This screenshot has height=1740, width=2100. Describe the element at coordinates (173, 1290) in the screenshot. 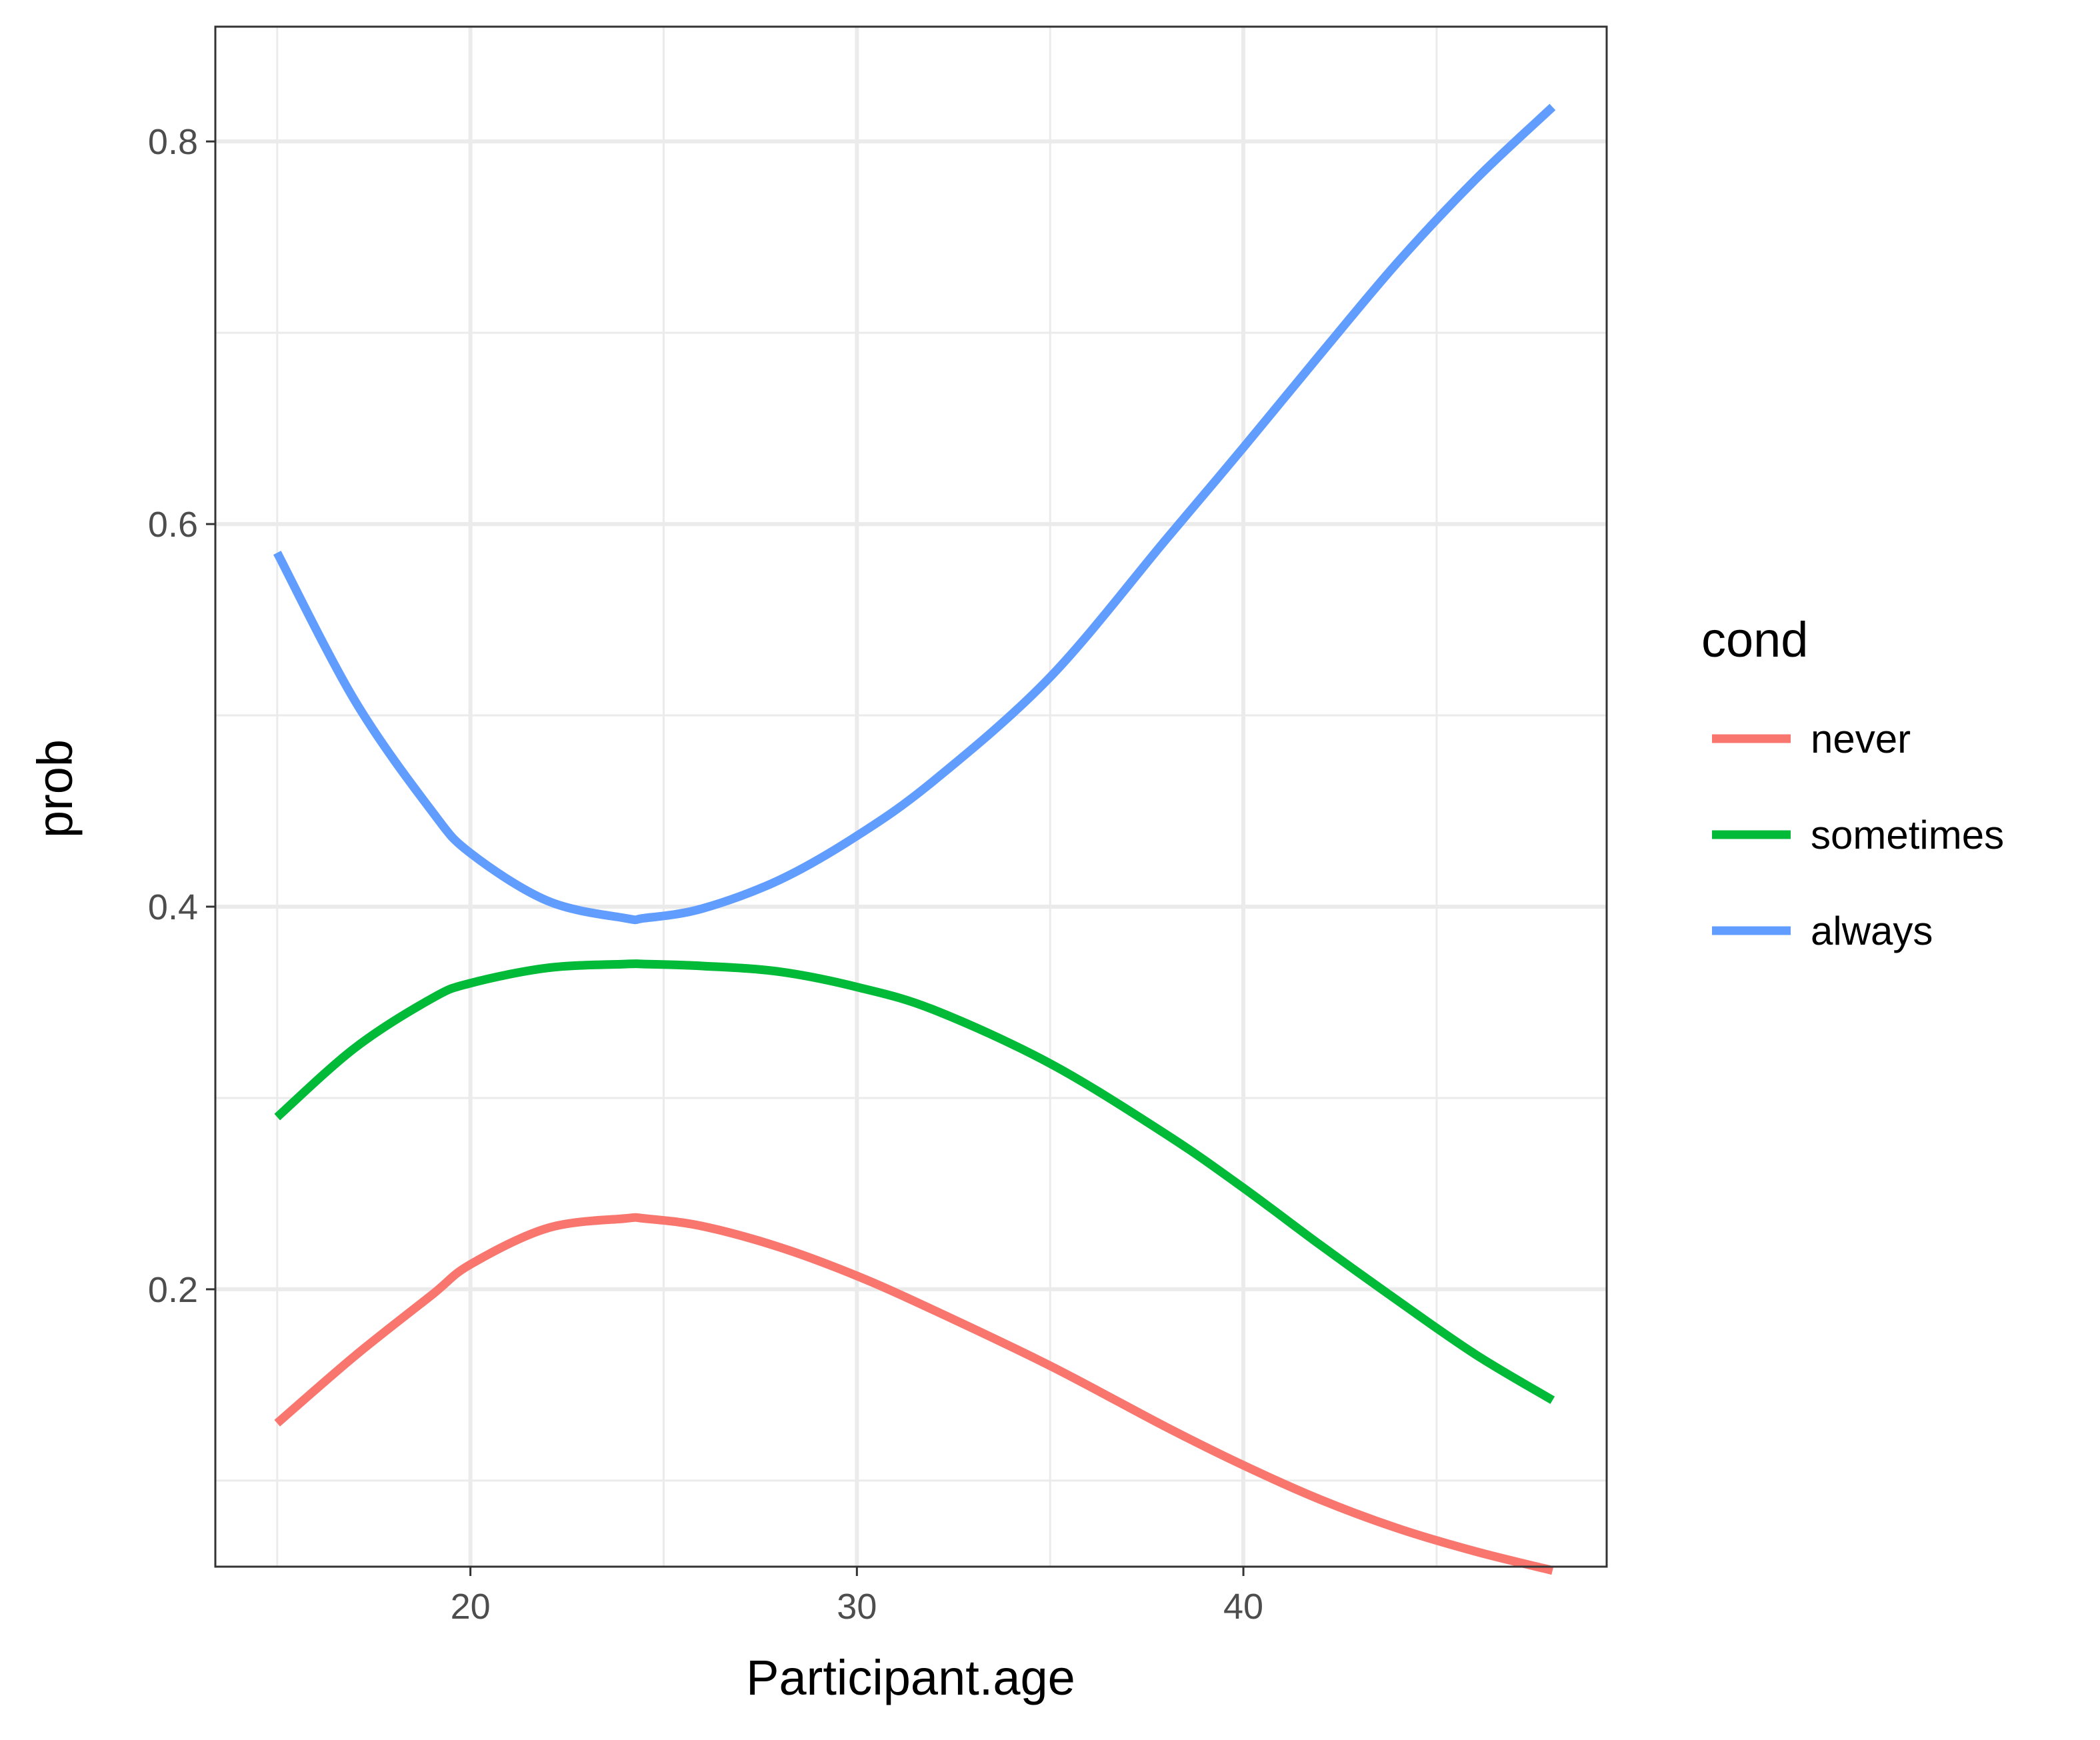

I see `y-tick-label: 0.2` at that location.